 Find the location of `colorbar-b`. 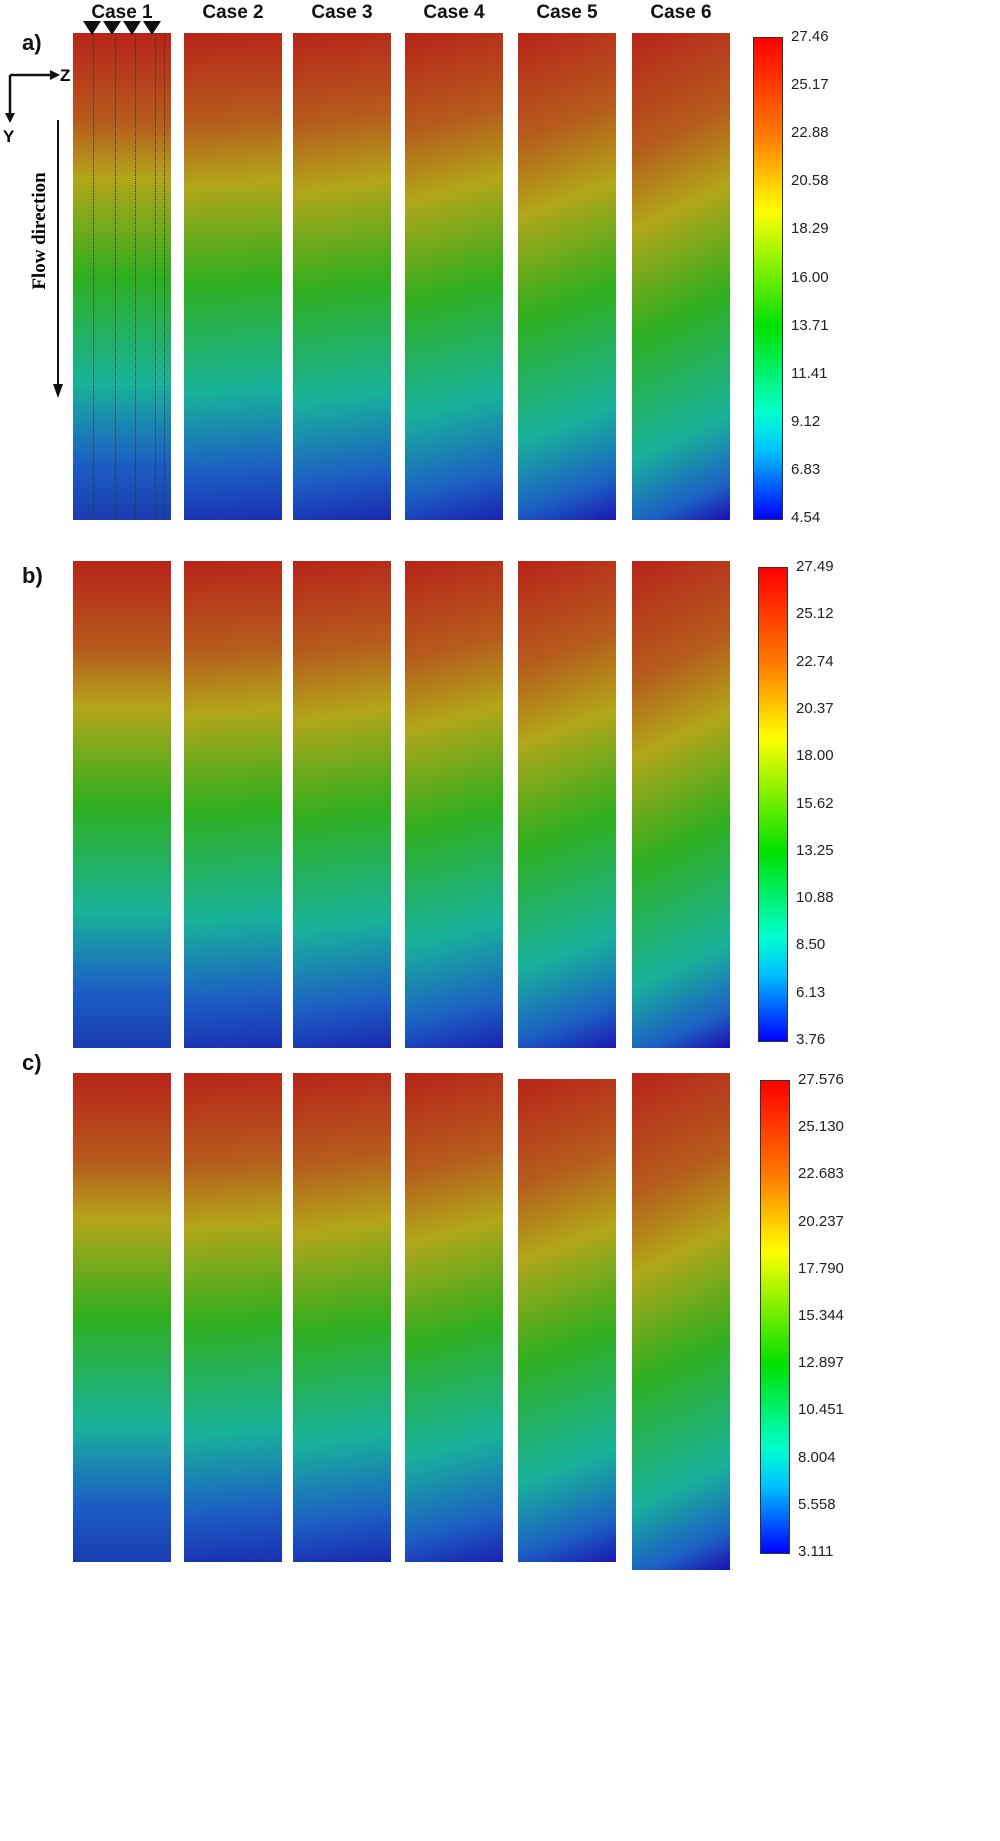

colorbar-b is located at coordinates (773, 804).